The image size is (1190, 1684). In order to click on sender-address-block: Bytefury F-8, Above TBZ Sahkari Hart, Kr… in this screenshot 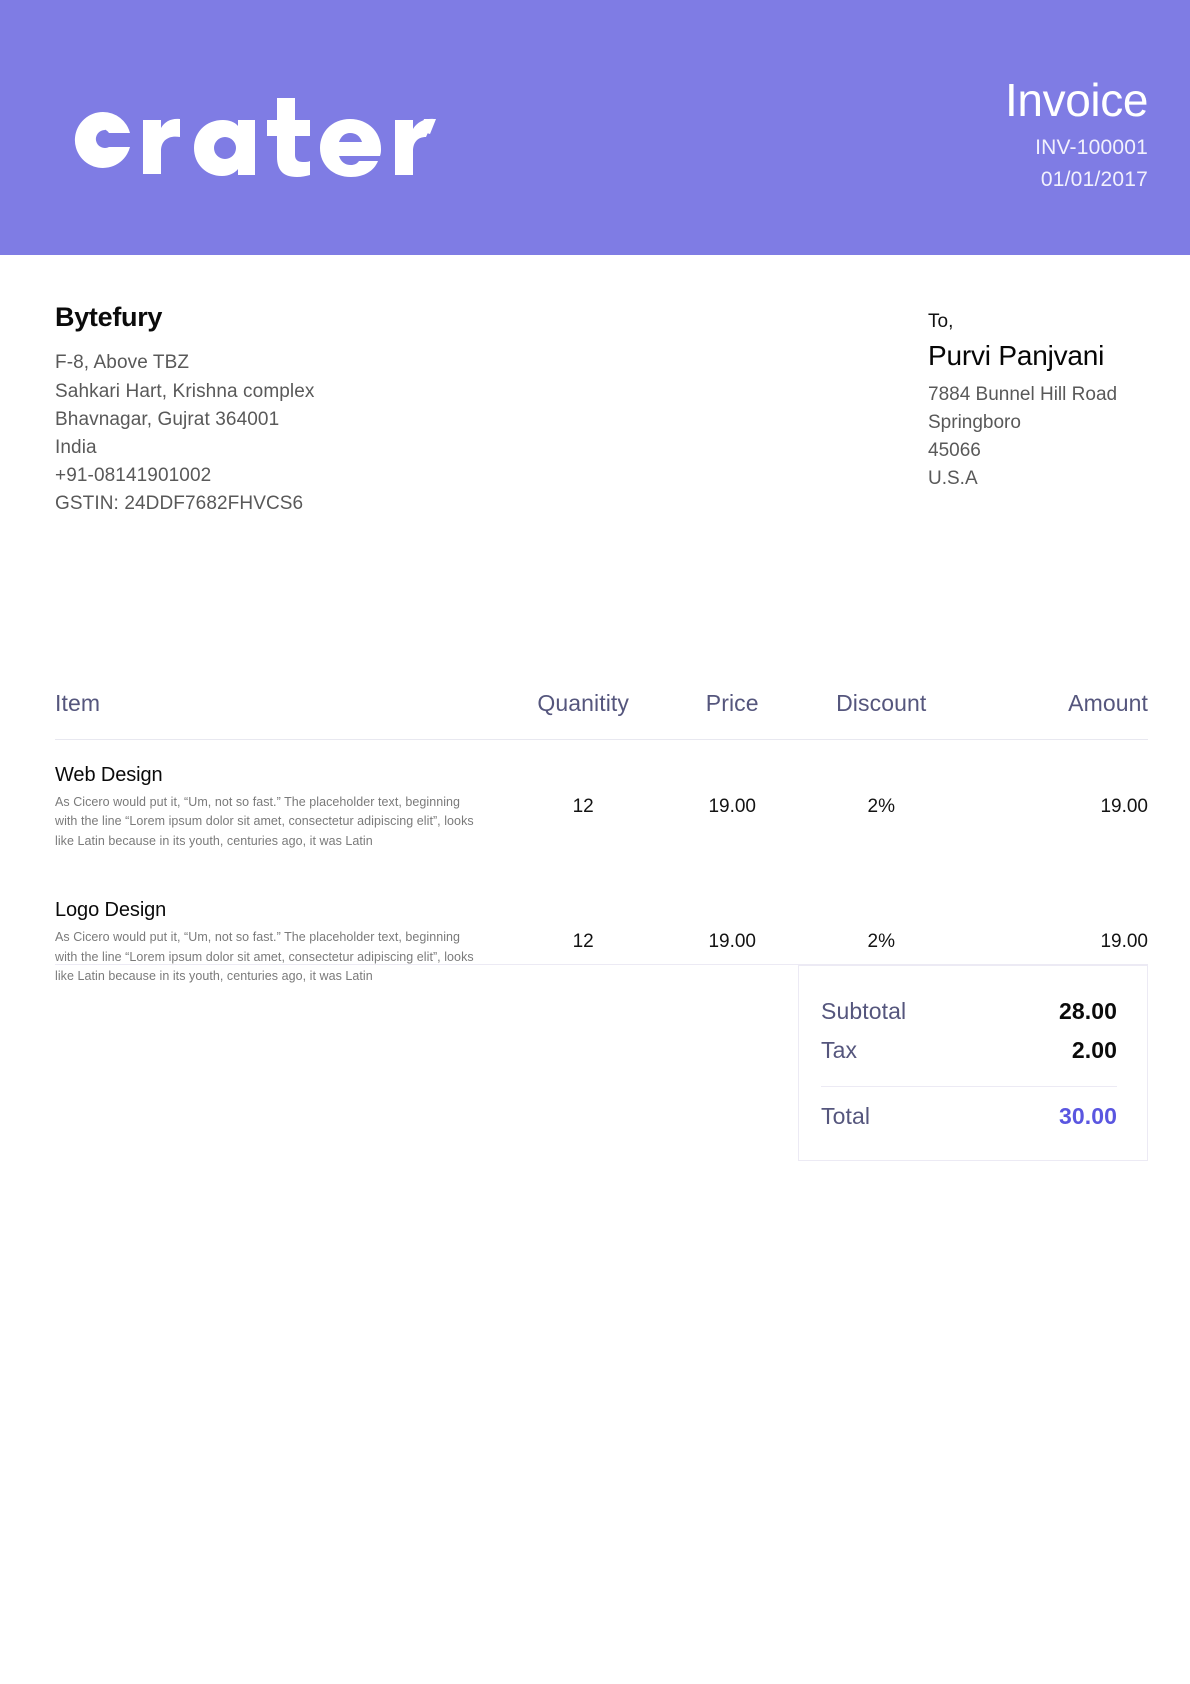, I will do `click(335, 409)`.